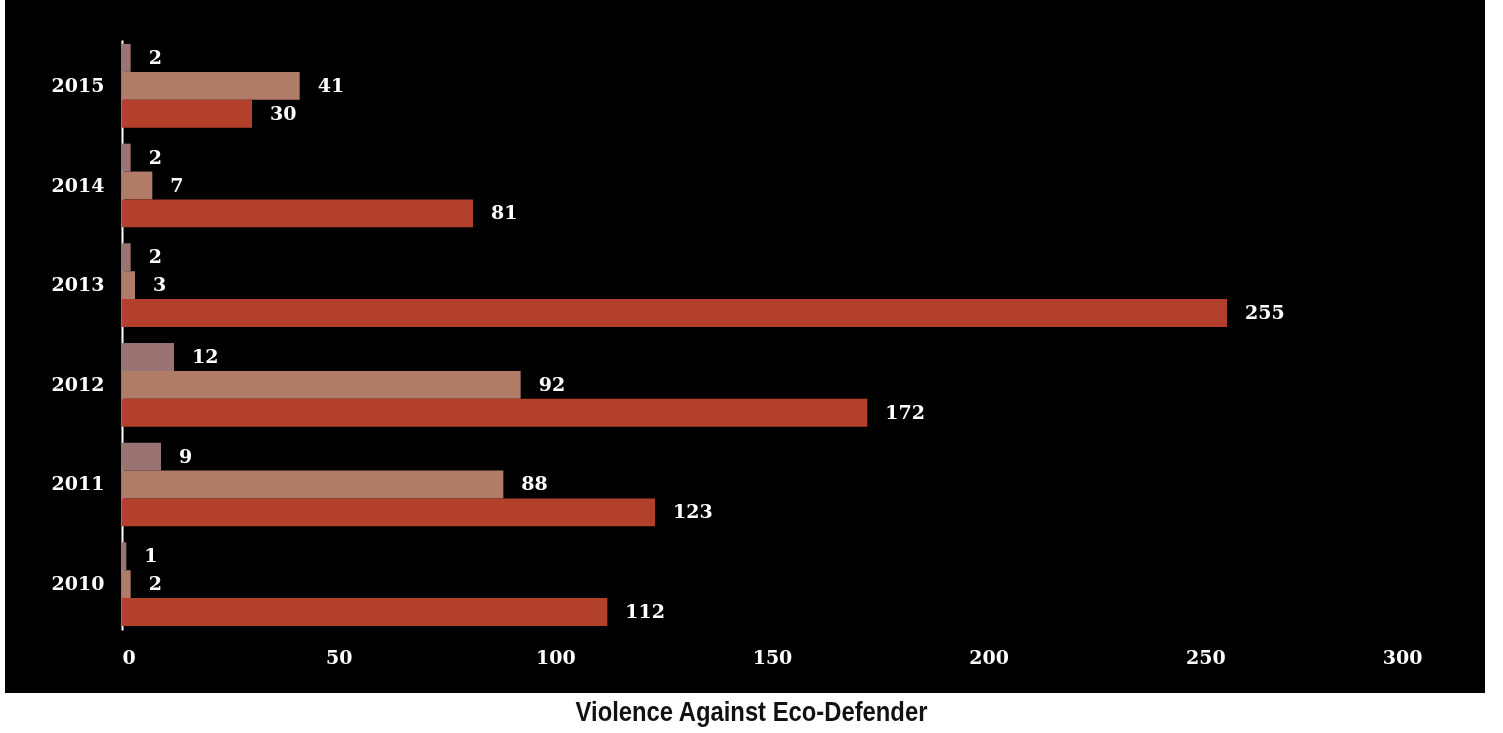 This screenshot has height=733, width=1503. What do you see at coordinates (205, 355) in the screenshot?
I see `data-label: 12` at bounding box center [205, 355].